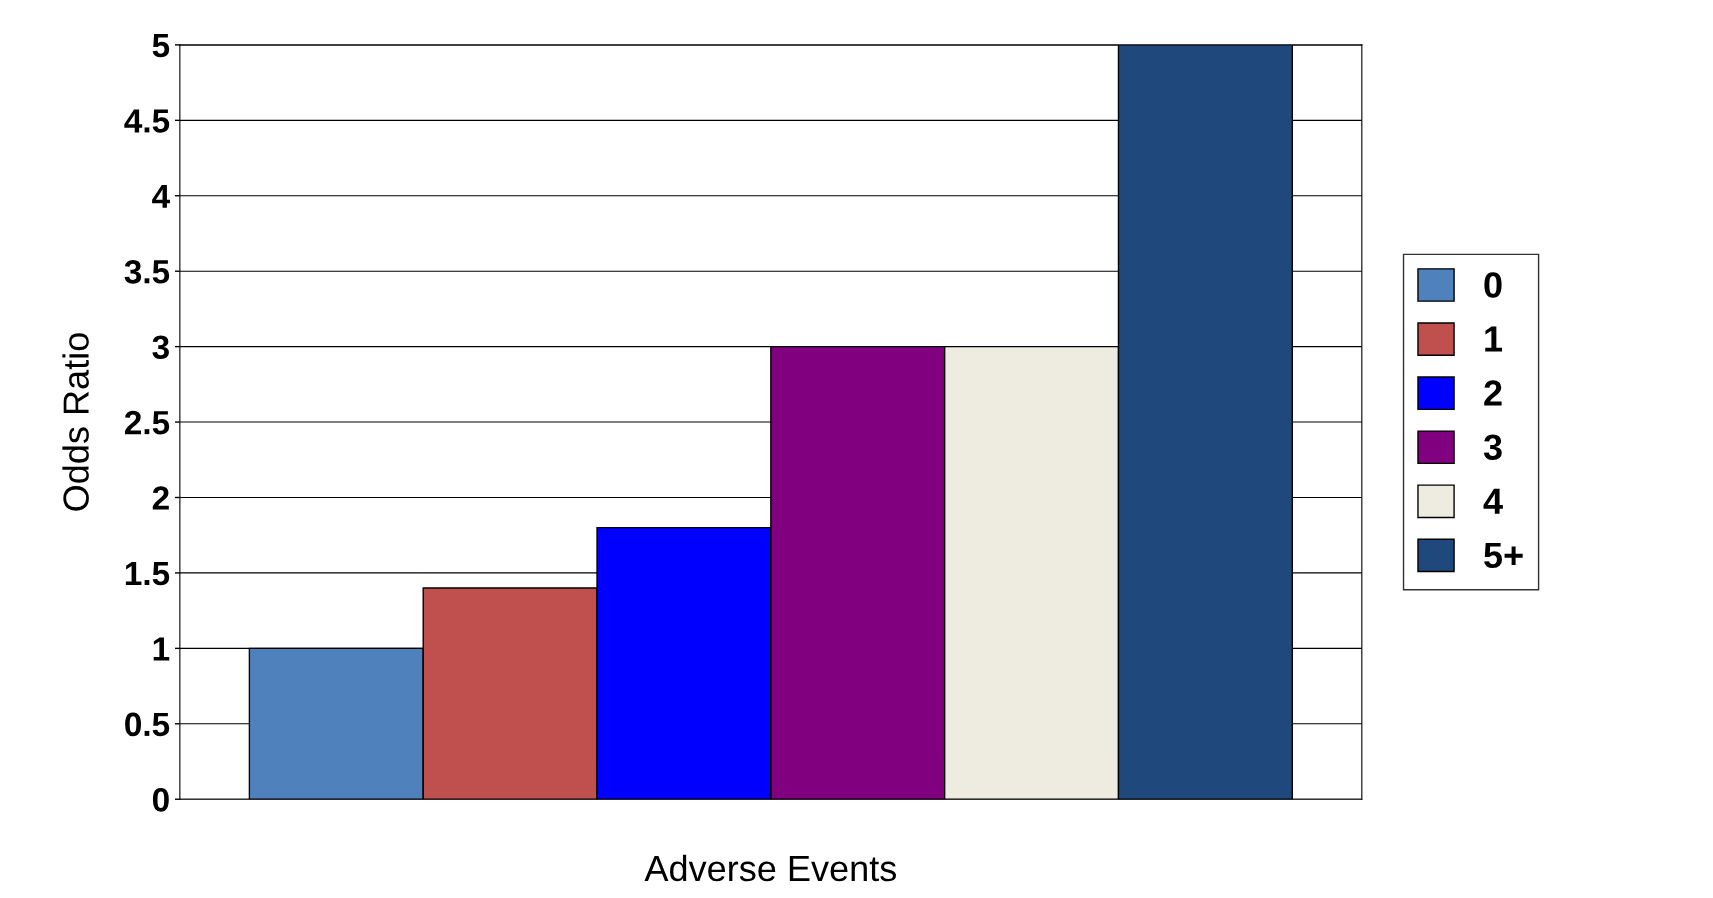 The width and height of the screenshot is (1713, 898). I want to click on legend-label: 3, so click(1492, 447).